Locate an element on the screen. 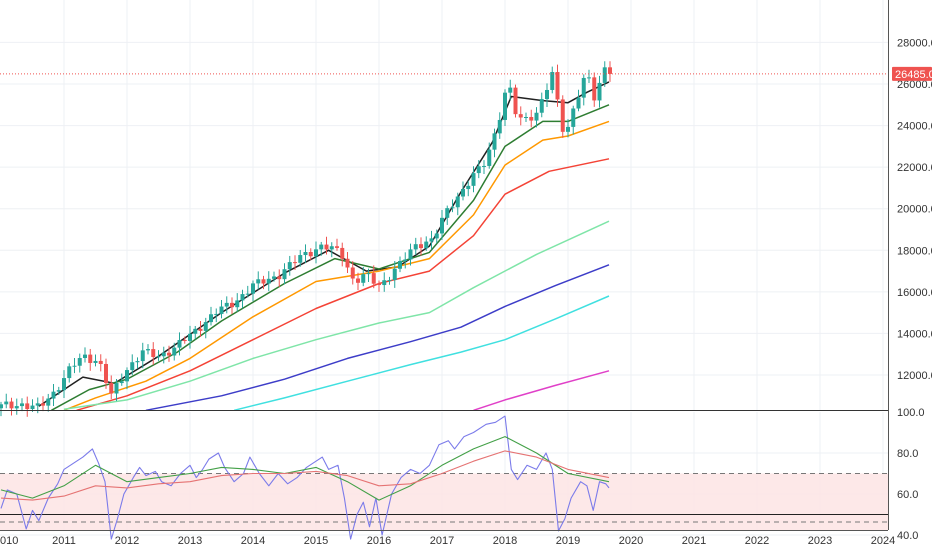 The image size is (932, 550). rsi-tick-label-2: 80.0 is located at coordinates (907, 454).